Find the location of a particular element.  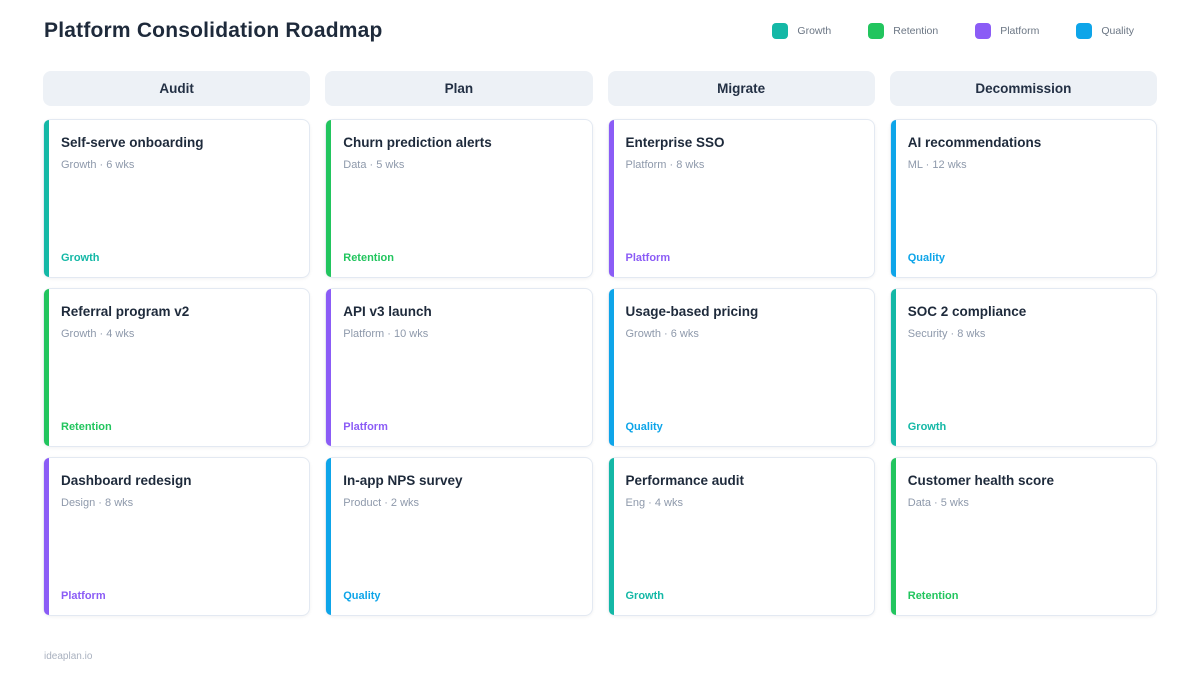

card-meta: Design · 8 wks is located at coordinates (97, 503).